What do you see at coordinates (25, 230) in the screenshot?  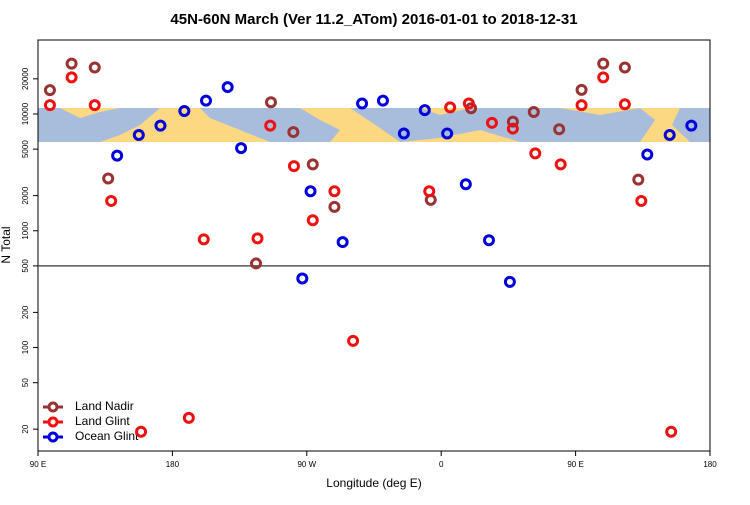 I see `y-tick-label: 1000` at bounding box center [25, 230].